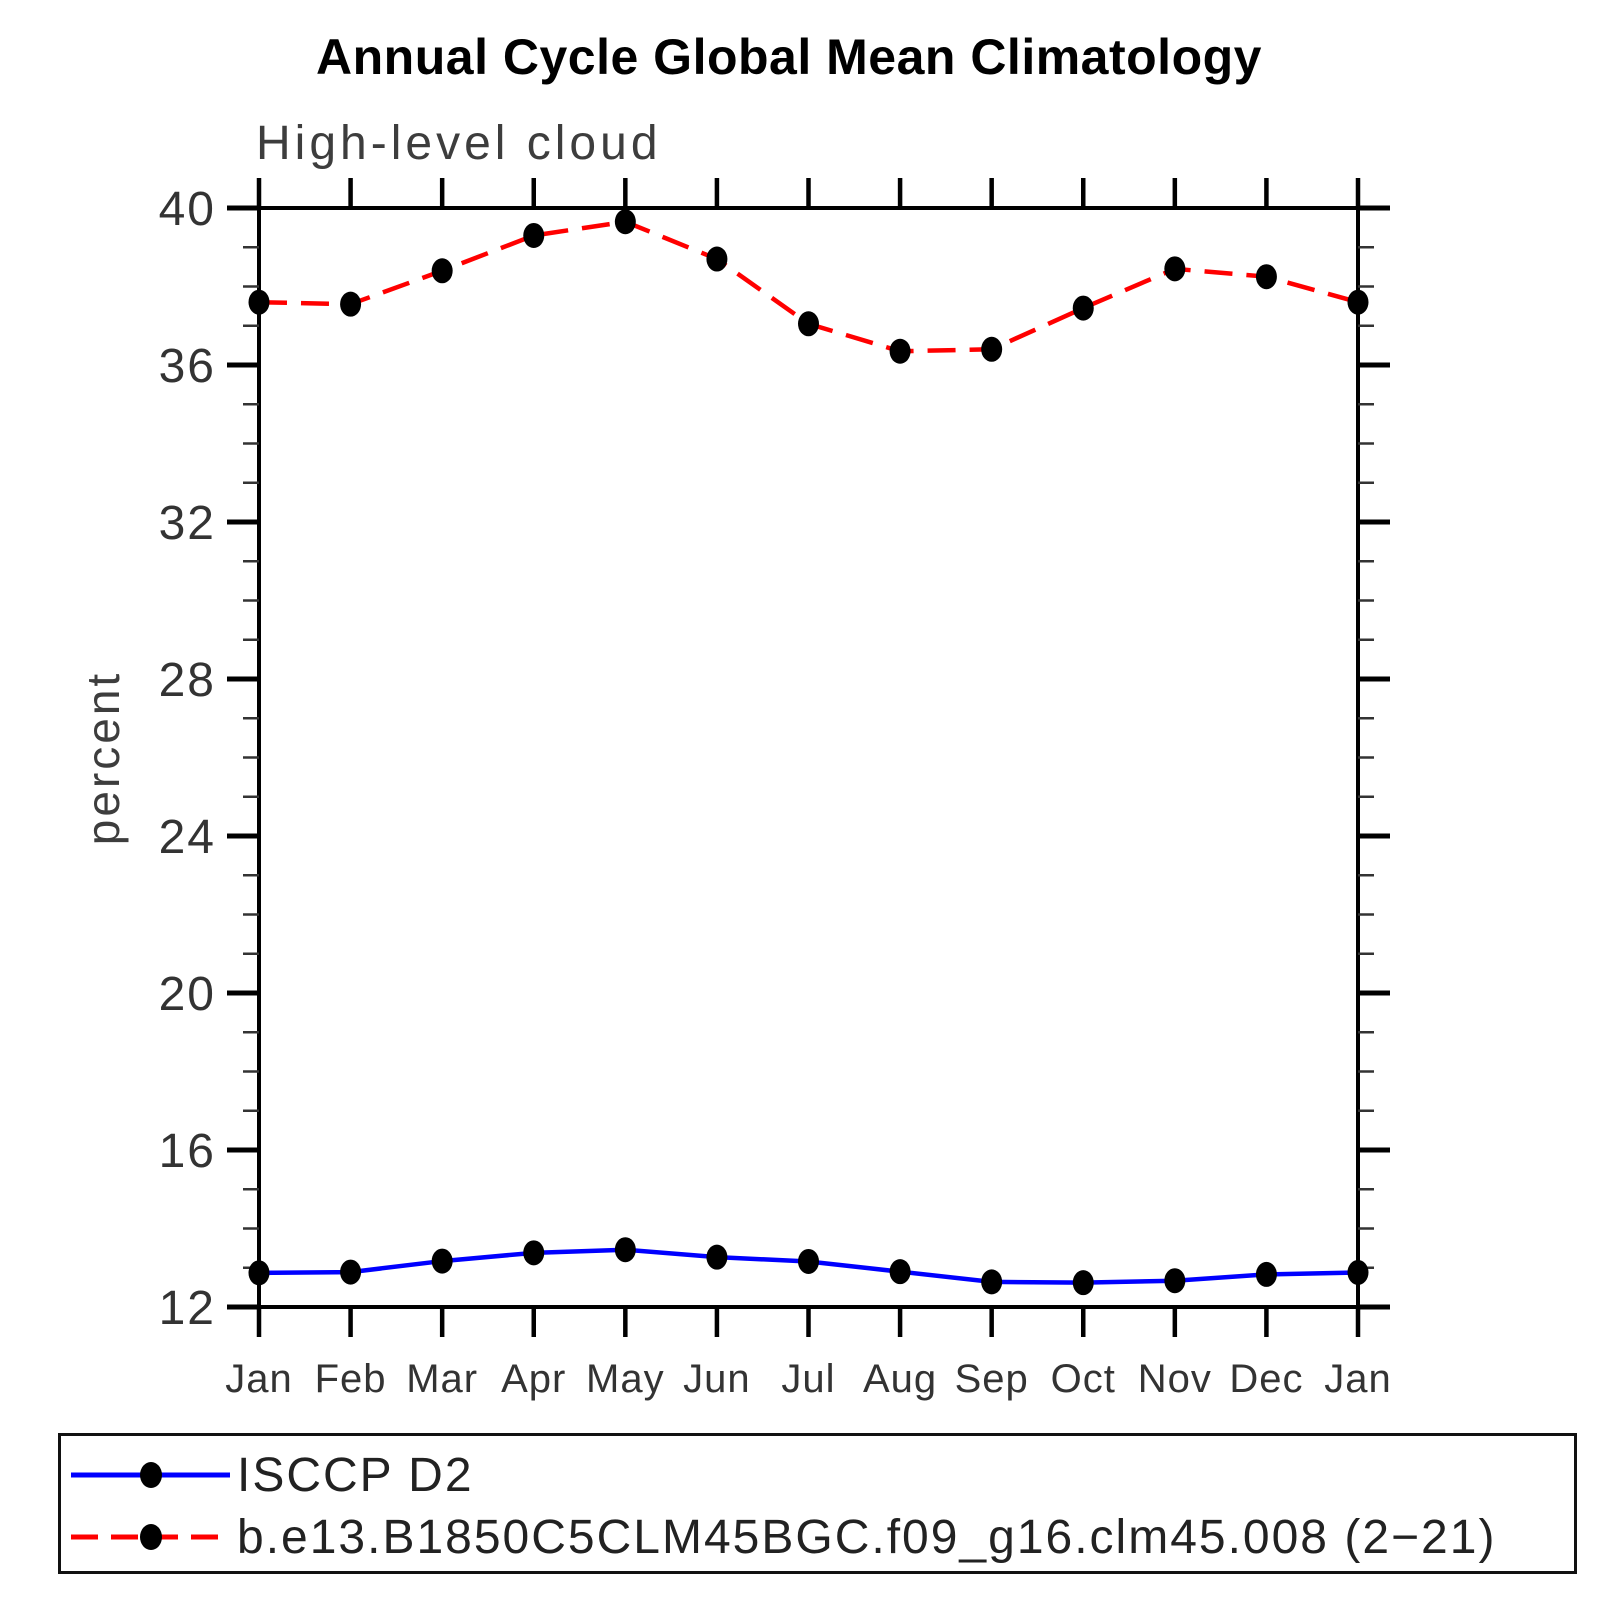  Describe the element at coordinates (187, 994) in the screenshot. I see `y-tick-label: 20` at that location.